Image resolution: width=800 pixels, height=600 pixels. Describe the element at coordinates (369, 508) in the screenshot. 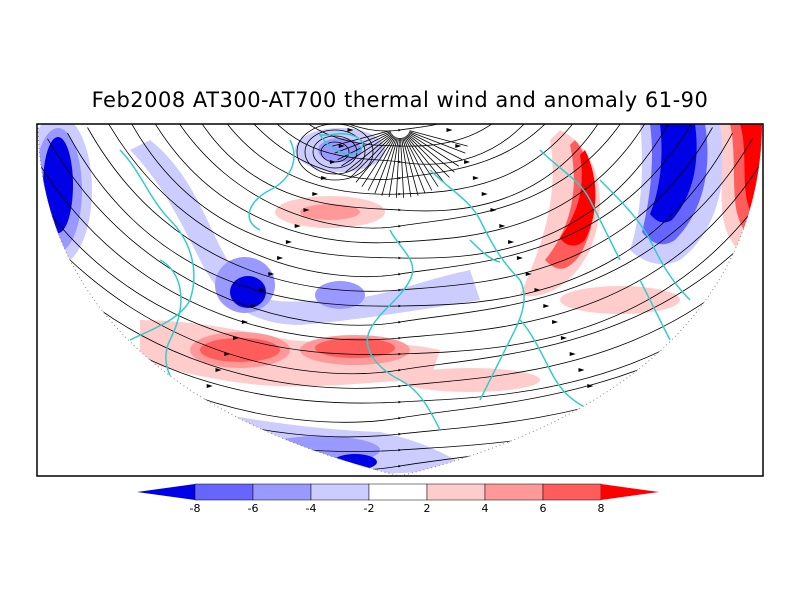

I see `colorbar-tick-label: -2` at that location.